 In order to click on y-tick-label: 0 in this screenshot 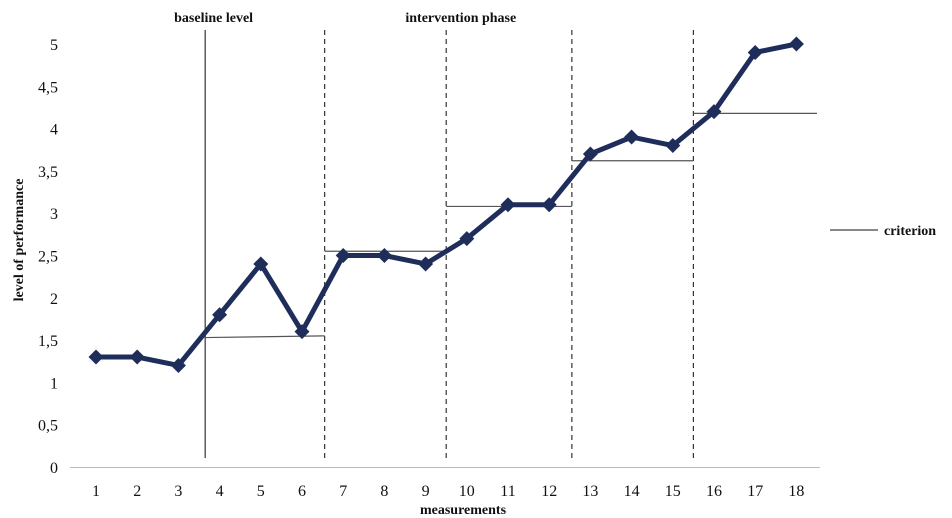, I will do `click(54, 468)`.